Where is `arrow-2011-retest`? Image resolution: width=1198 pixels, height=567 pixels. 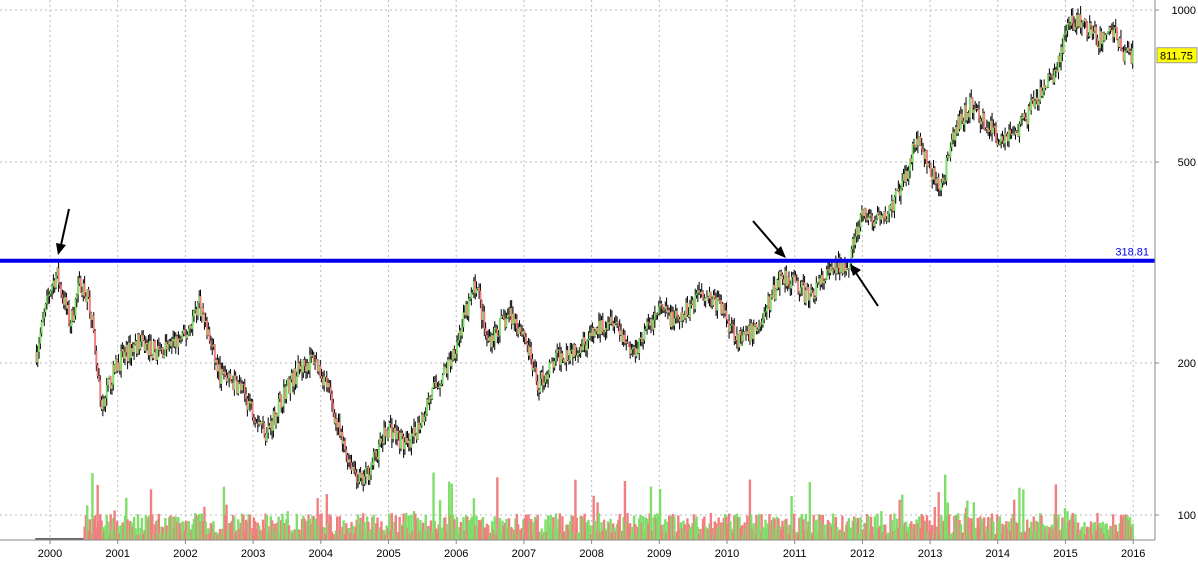 arrow-2011-retest is located at coordinates (864, 285).